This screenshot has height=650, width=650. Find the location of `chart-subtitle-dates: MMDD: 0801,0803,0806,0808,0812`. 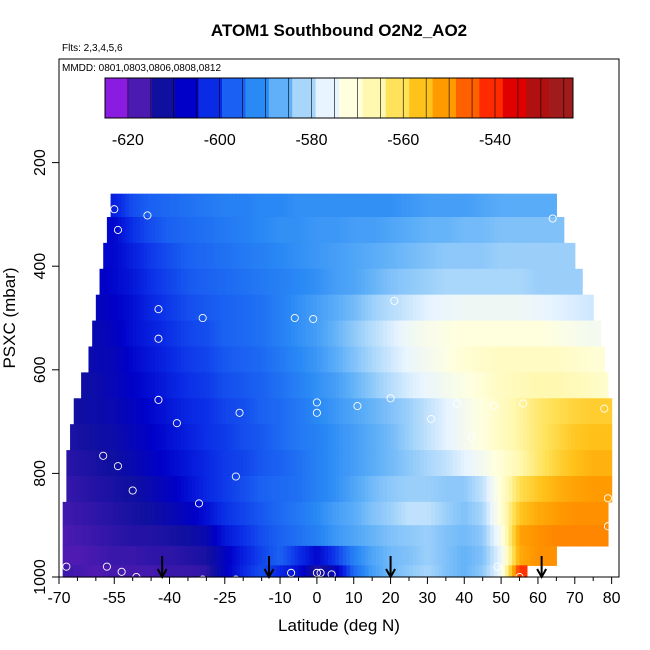

chart-subtitle-dates: MMDD: 0801,0803,0806,0808,0812 is located at coordinates (141, 68).